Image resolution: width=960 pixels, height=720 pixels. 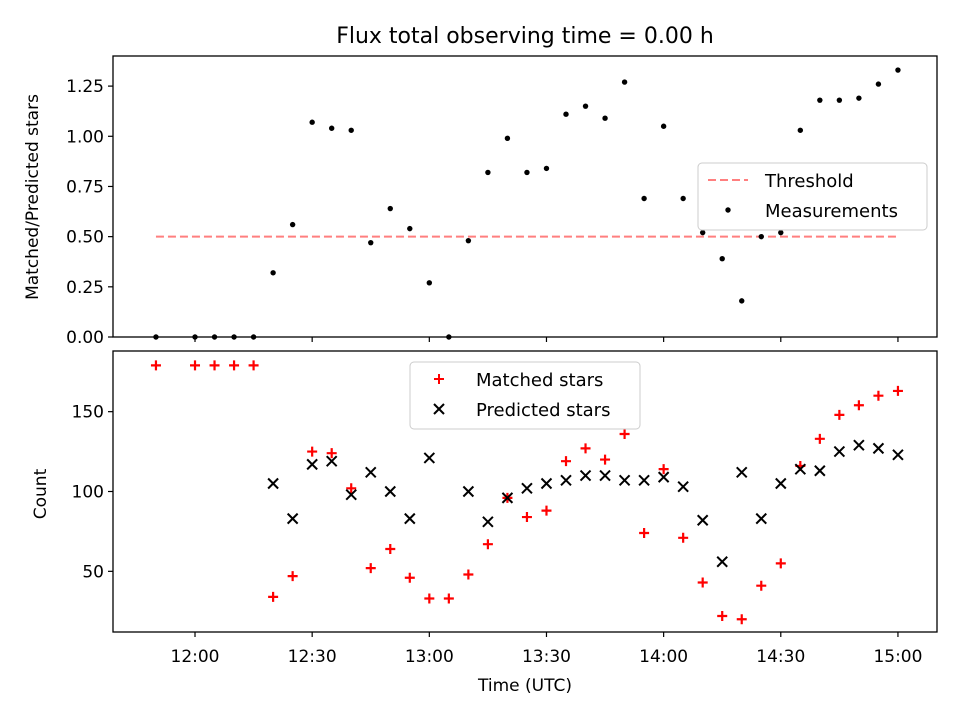 I want to click on xtick-label: 13:00, so click(x=429, y=657).